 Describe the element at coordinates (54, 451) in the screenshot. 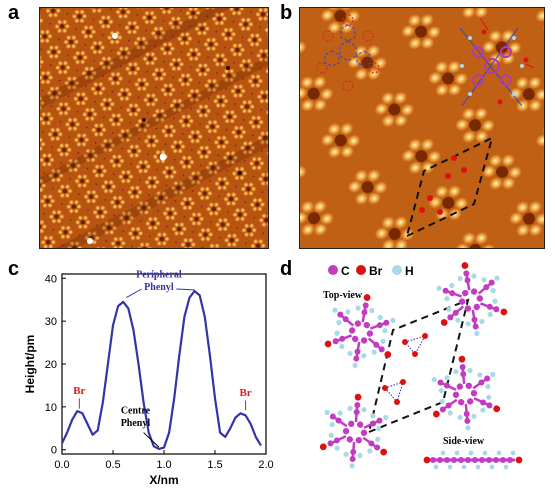

I see `y-tick-label: 0` at that location.